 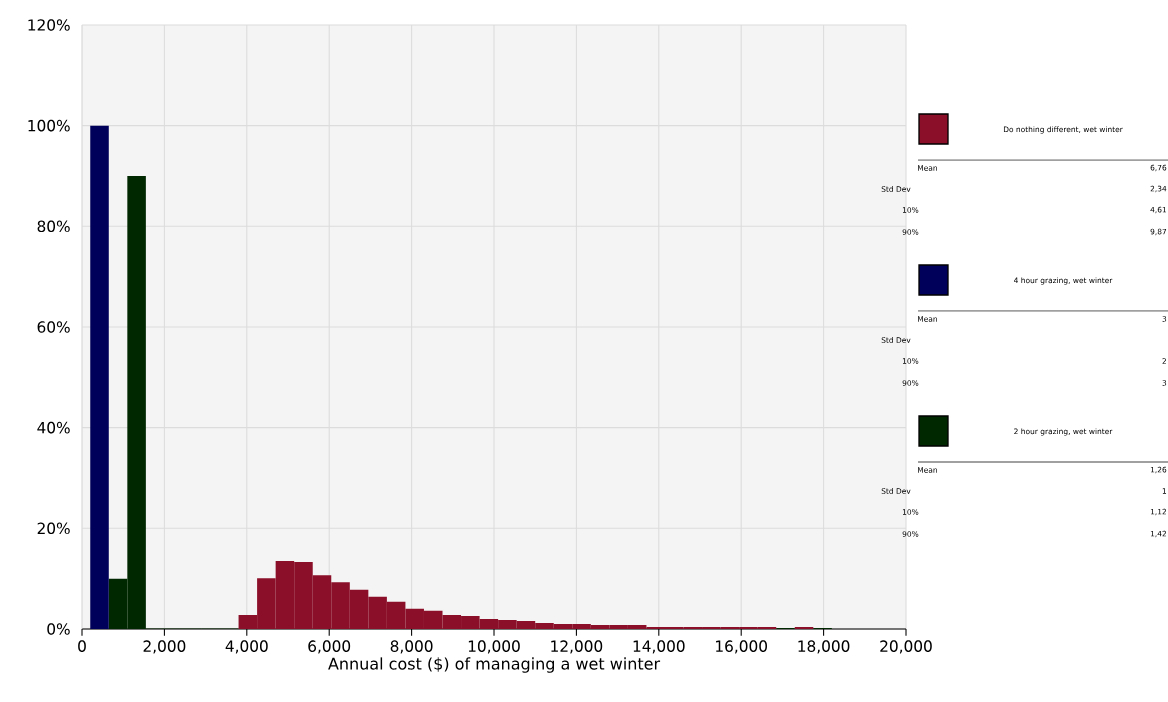 I want to click on y-tick-label: 0%, so click(x=58, y=629).